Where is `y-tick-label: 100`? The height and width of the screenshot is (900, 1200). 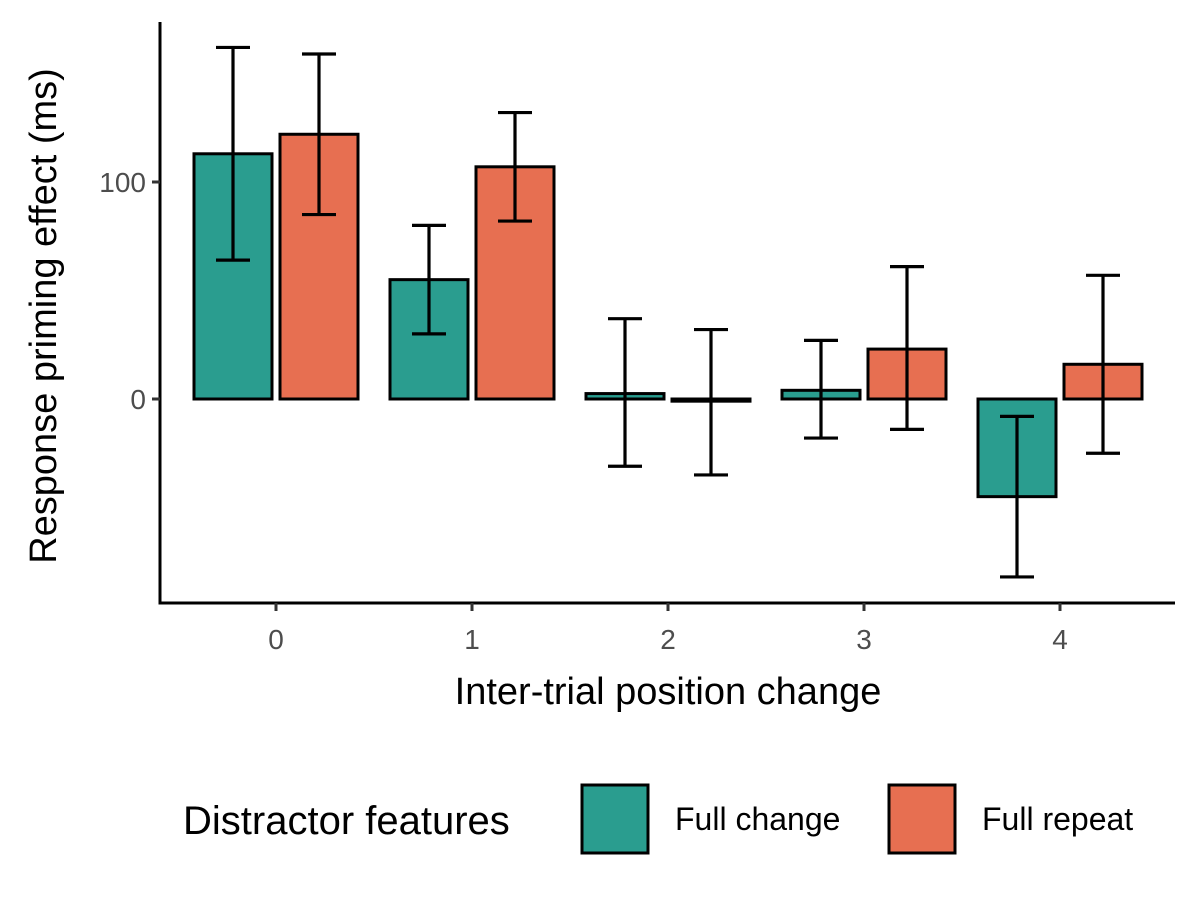
y-tick-label: 100 is located at coordinates (122, 182).